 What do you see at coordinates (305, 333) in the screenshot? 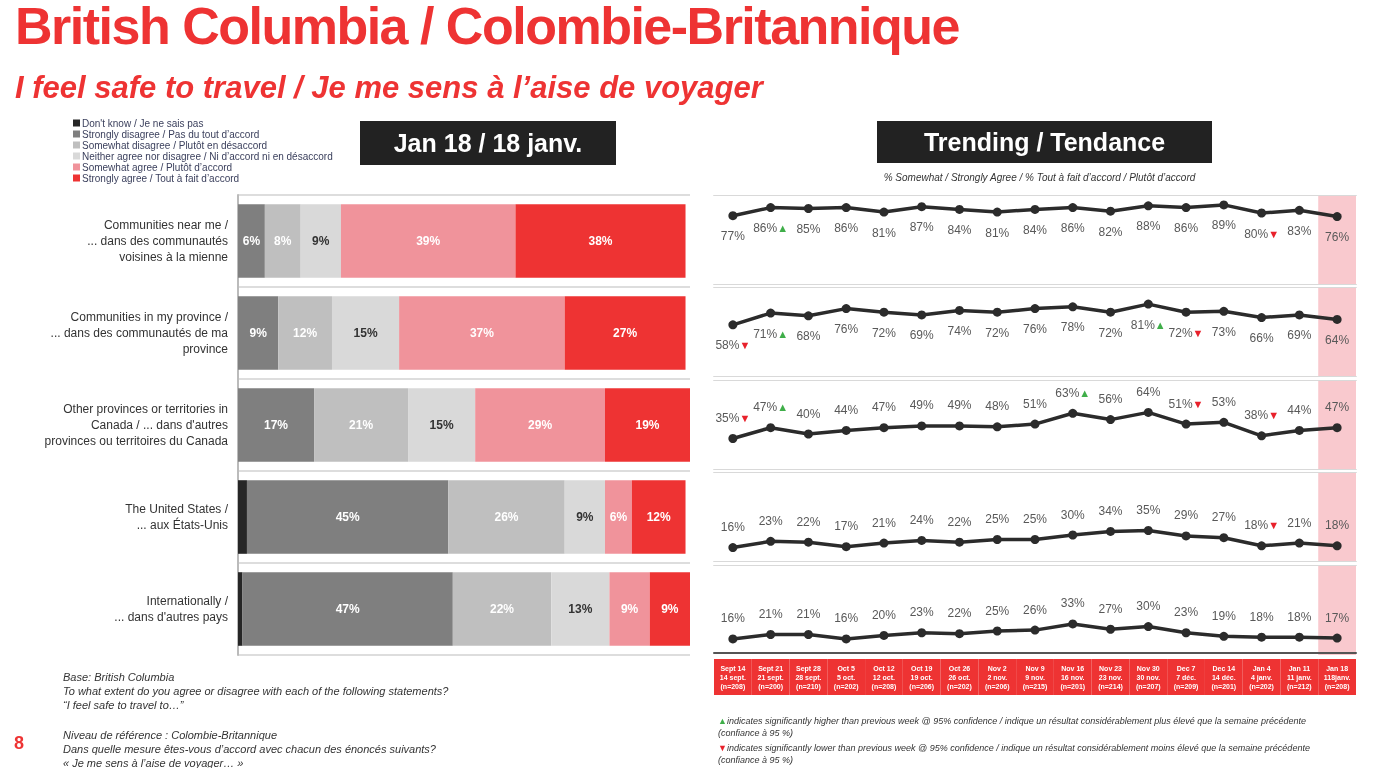
I see `data-label: 12%` at bounding box center [305, 333].